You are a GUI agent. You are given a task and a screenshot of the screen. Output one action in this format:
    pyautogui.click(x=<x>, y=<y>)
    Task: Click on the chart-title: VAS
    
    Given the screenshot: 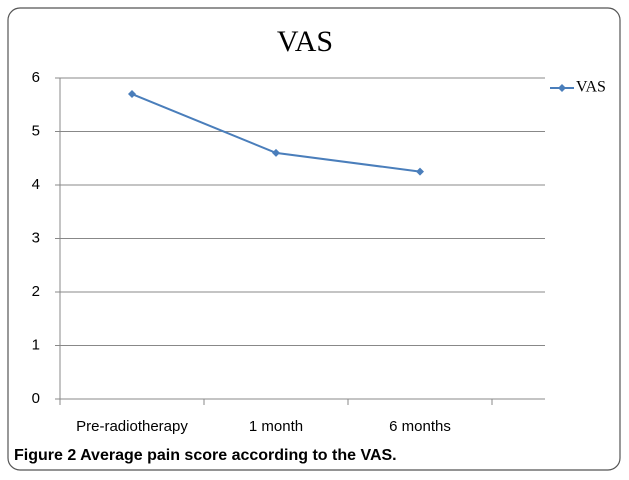 What is the action you would take?
    pyautogui.click(x=305, y=41)
    